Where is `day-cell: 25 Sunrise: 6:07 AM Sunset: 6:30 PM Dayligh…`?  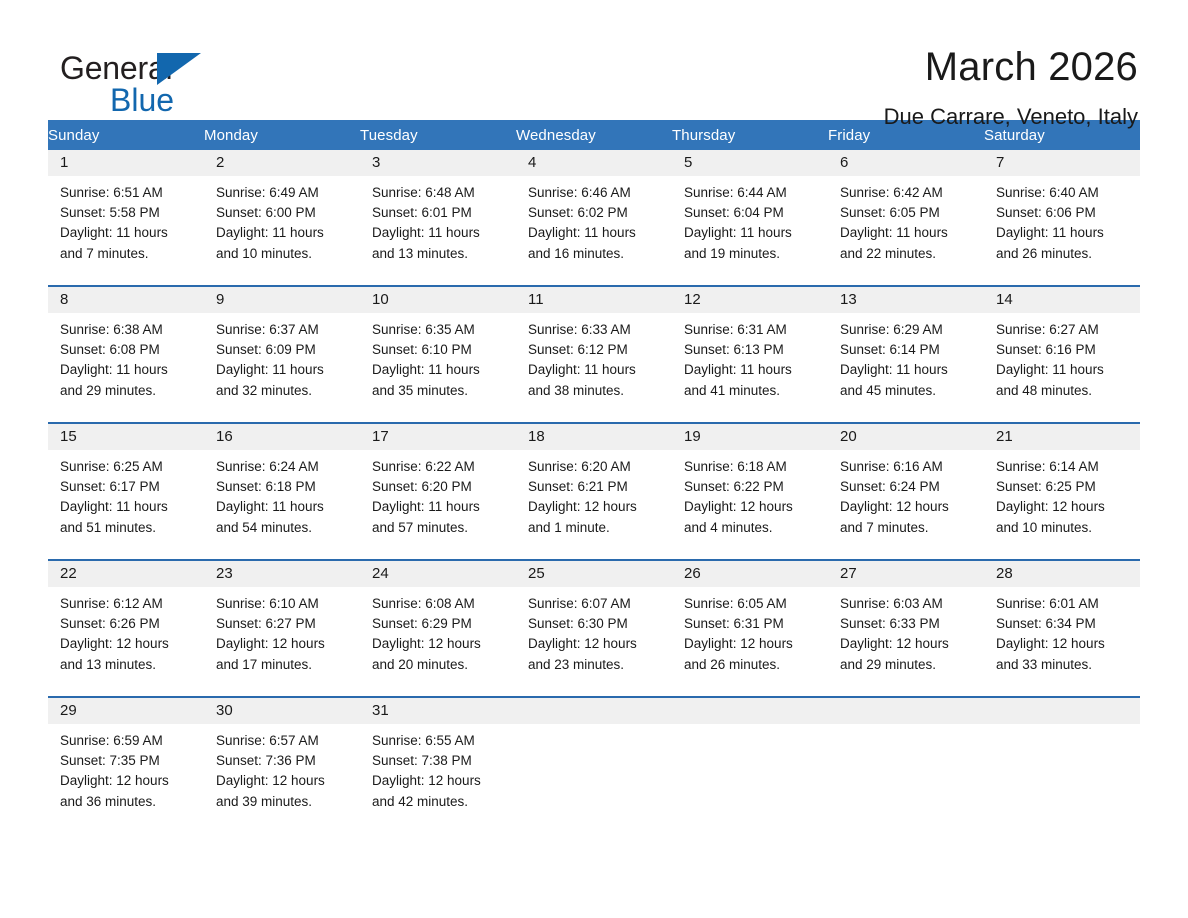 day-cell: 25 Sunrise: 6:07 AM Sunset: 6:30 PM Dayligh… is located at coordinates (594, 628).